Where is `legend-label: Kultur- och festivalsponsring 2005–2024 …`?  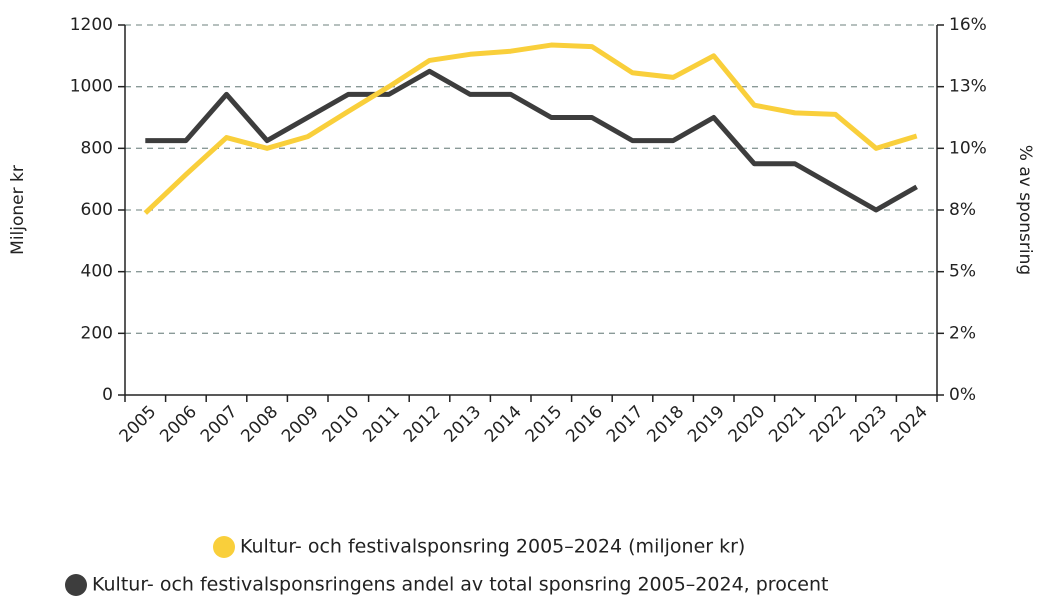
legend-label: Kultur- och festivalsponsring 2005–2024 … is located at coordinates (492, 547).